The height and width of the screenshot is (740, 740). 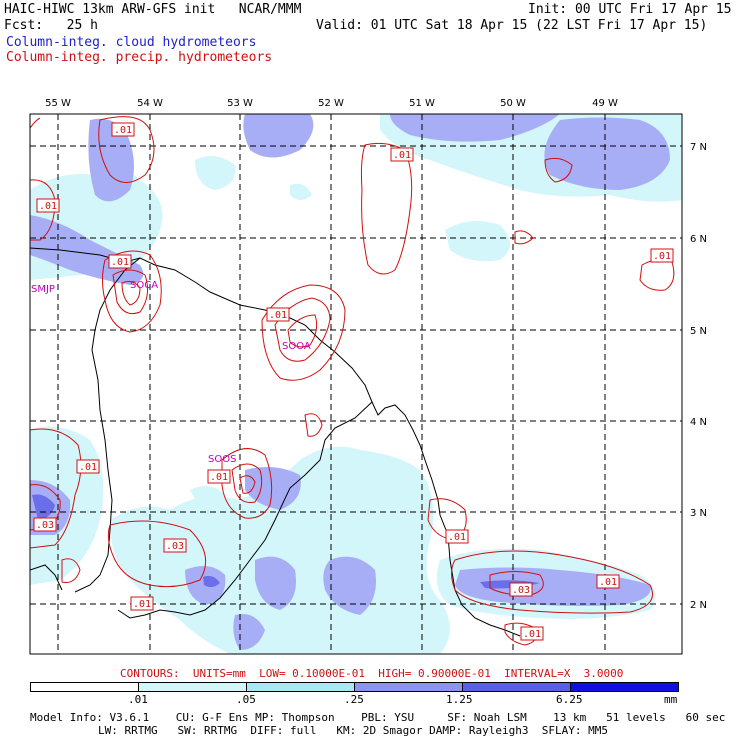 I want to click on colorbar-label: .01, so click(x=138, y=699).